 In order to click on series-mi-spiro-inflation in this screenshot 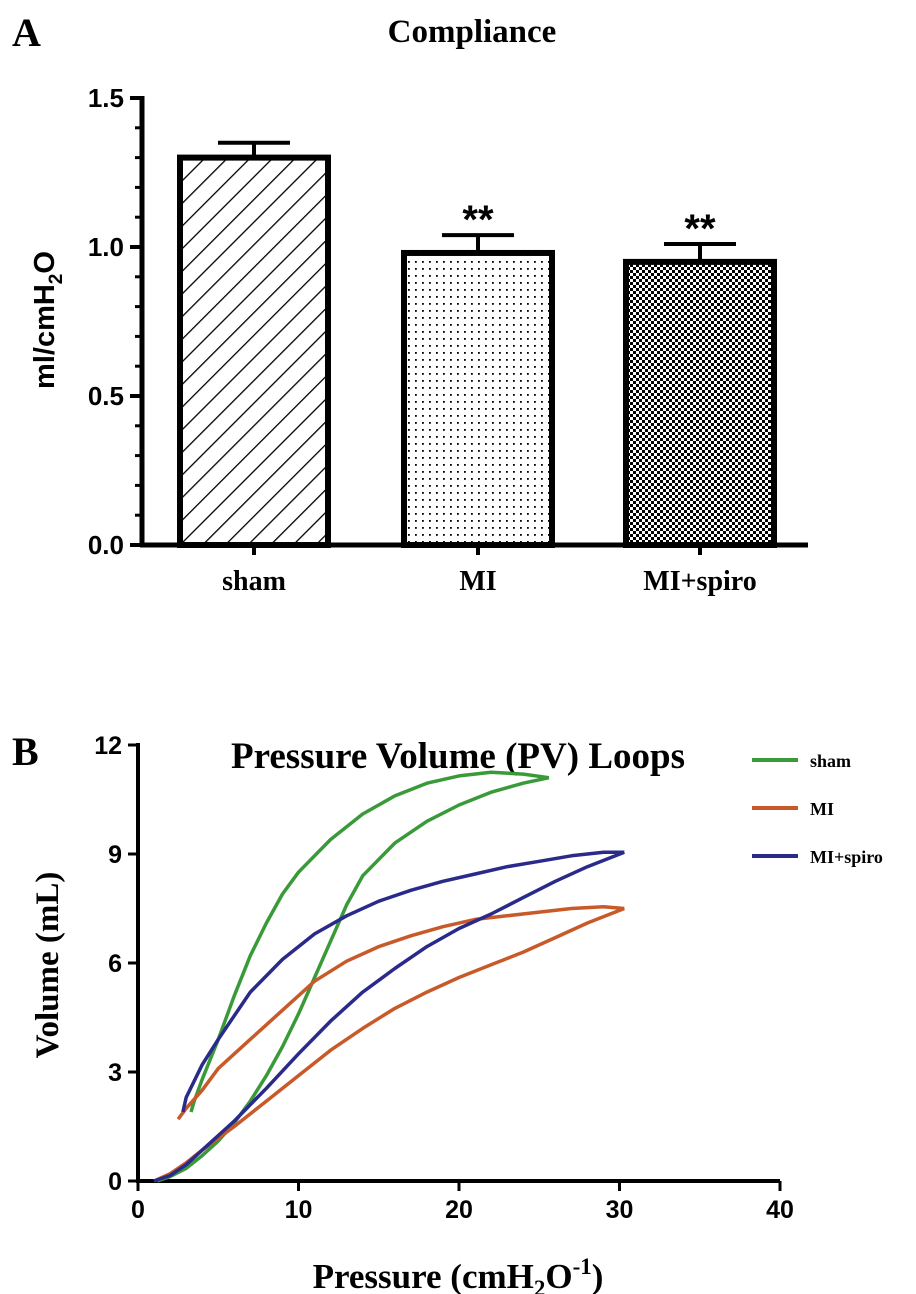, I will do `click(389, 1016)`.